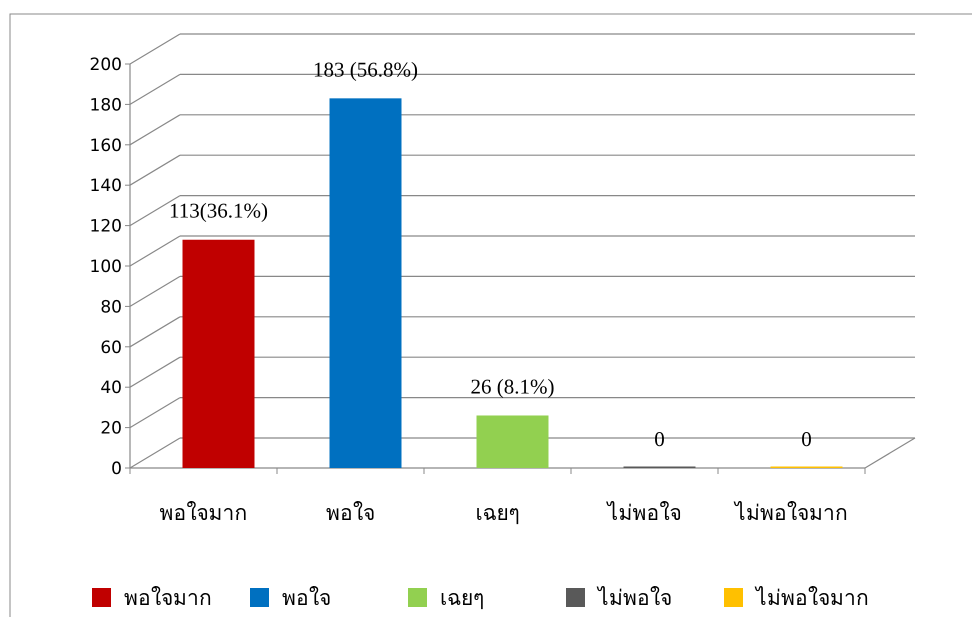 Image resolution: width=972 pixels, height=617 pixels. Describe the element at coordinates (168, 598) in the screenshot. I see `legend-label: พอใจมาก` at that location.